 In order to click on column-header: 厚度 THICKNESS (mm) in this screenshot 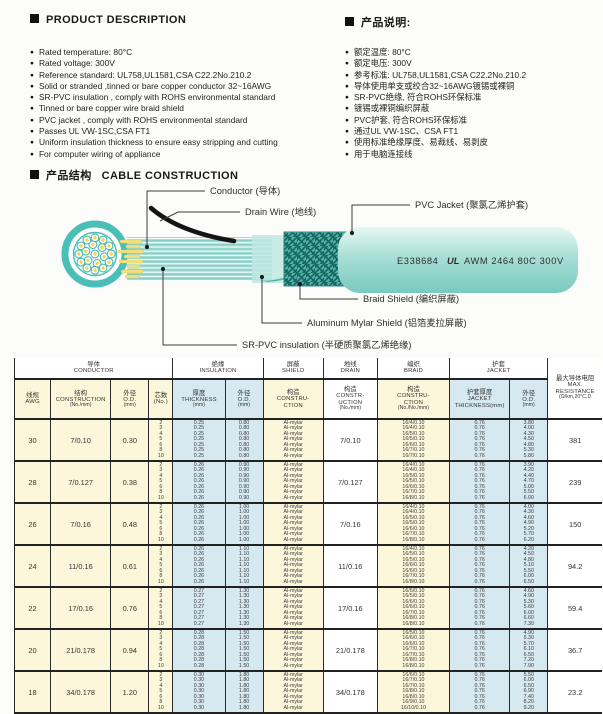, I will do `click(199, 399)`.